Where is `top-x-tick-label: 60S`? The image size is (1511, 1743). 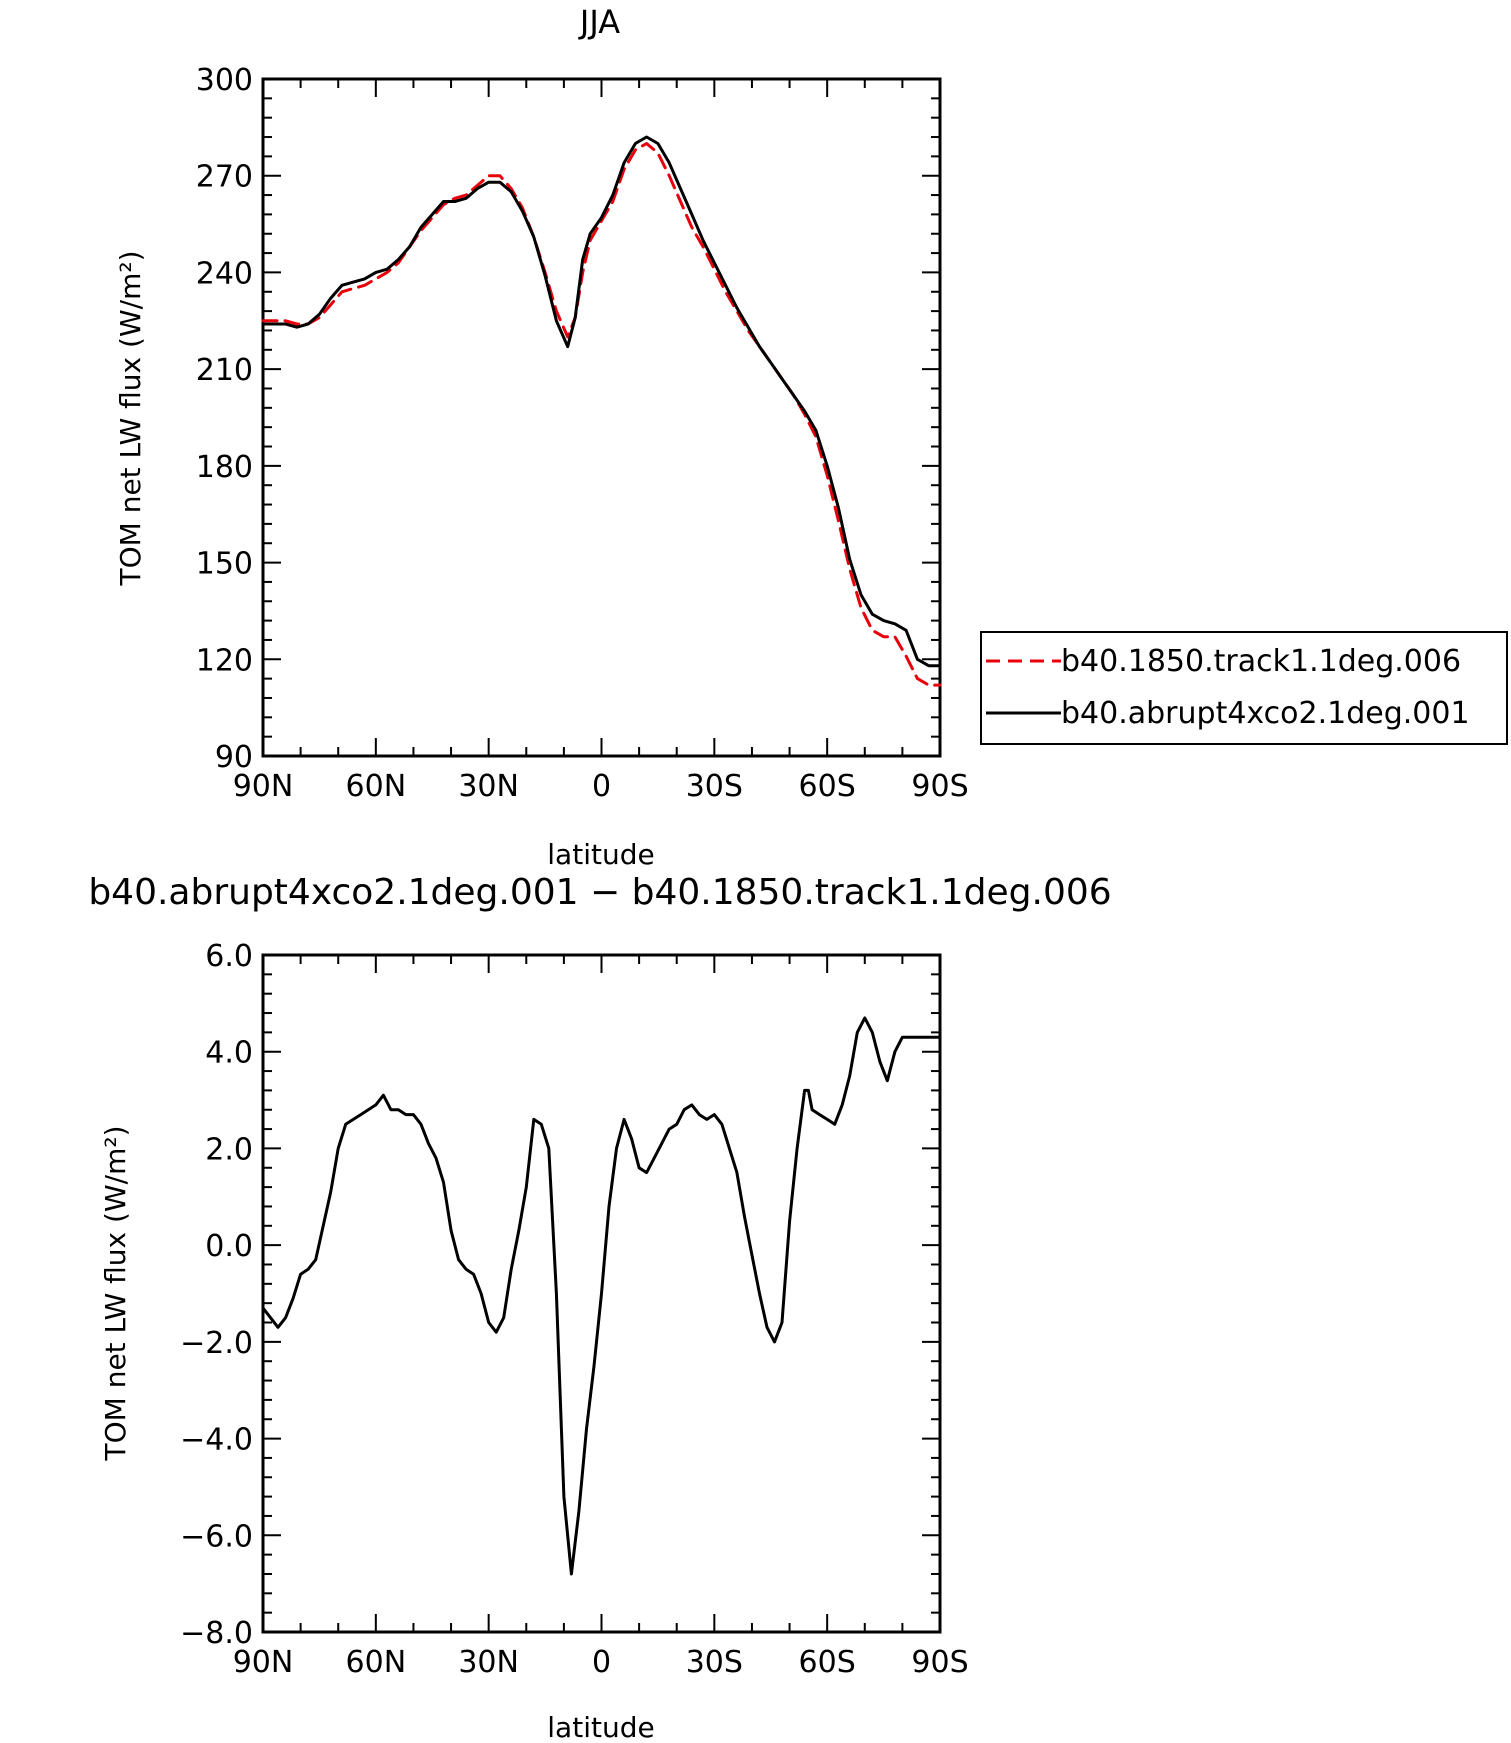 top-x-tick-label: 60S is located at coordinates (827, 786).